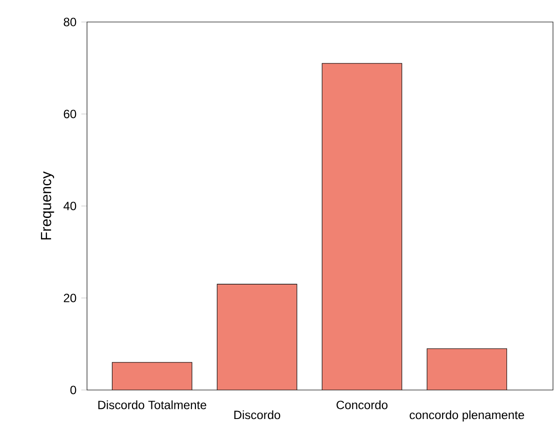 The image size is (560, 441). What do you see at coordinates (152, 405) in the screenshot?
I see `x-tick-label: Discordo Totalmente` at bounding box center [152, 405].